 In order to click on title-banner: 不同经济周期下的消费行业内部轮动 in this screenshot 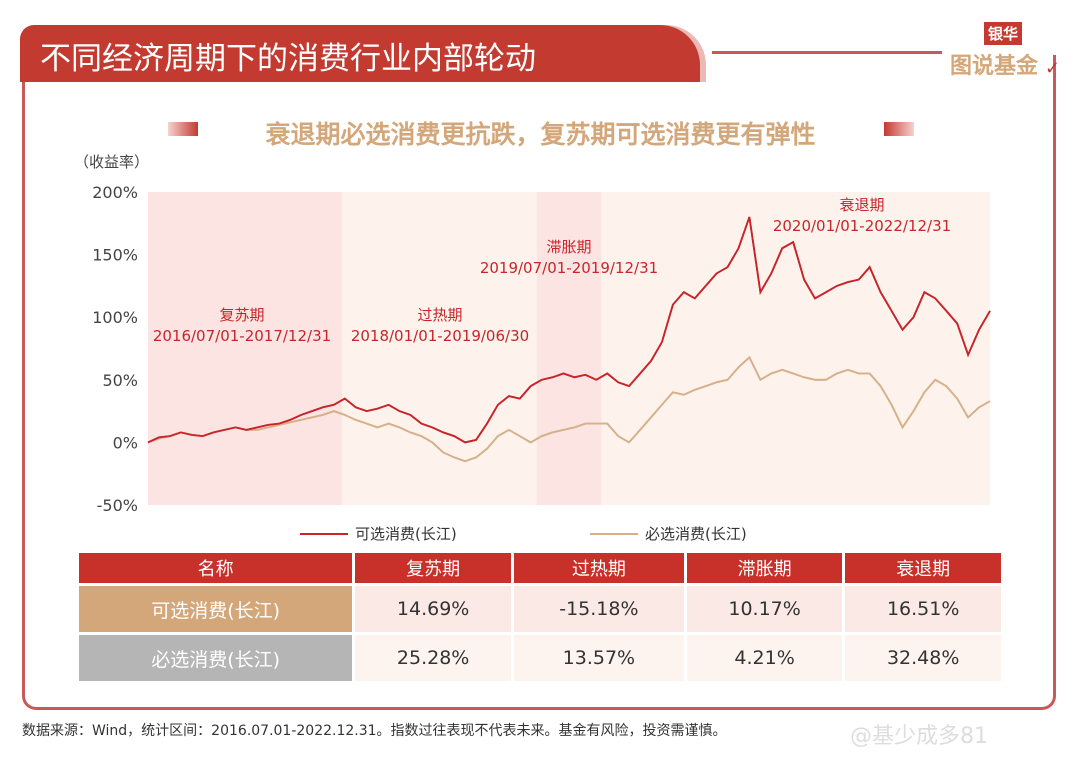, I will do `click(360, 53)`.